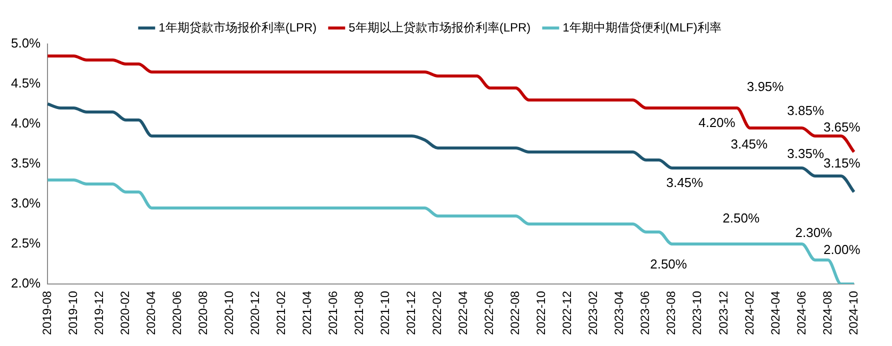  I want to click on annotation: 2.30%, so click(814, 232).